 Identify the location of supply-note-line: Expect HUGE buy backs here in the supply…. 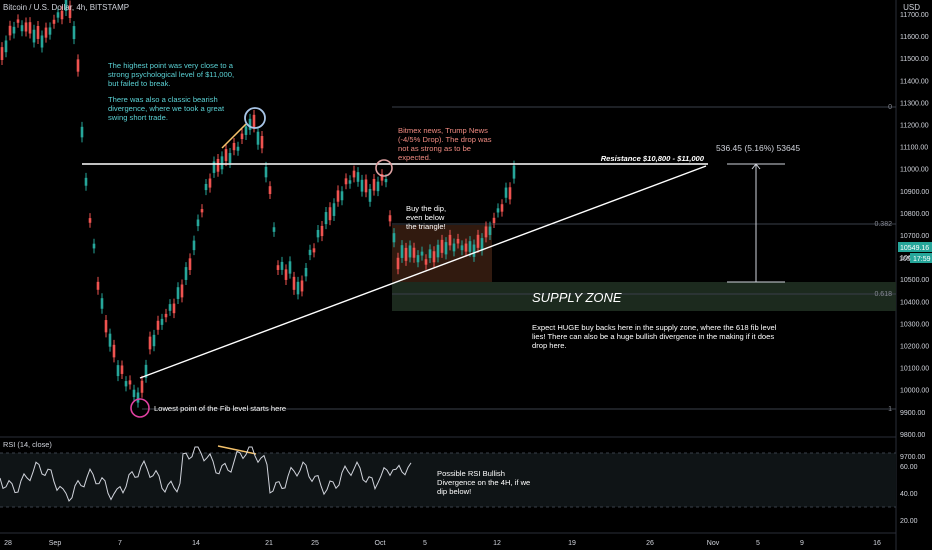
(654, 327).